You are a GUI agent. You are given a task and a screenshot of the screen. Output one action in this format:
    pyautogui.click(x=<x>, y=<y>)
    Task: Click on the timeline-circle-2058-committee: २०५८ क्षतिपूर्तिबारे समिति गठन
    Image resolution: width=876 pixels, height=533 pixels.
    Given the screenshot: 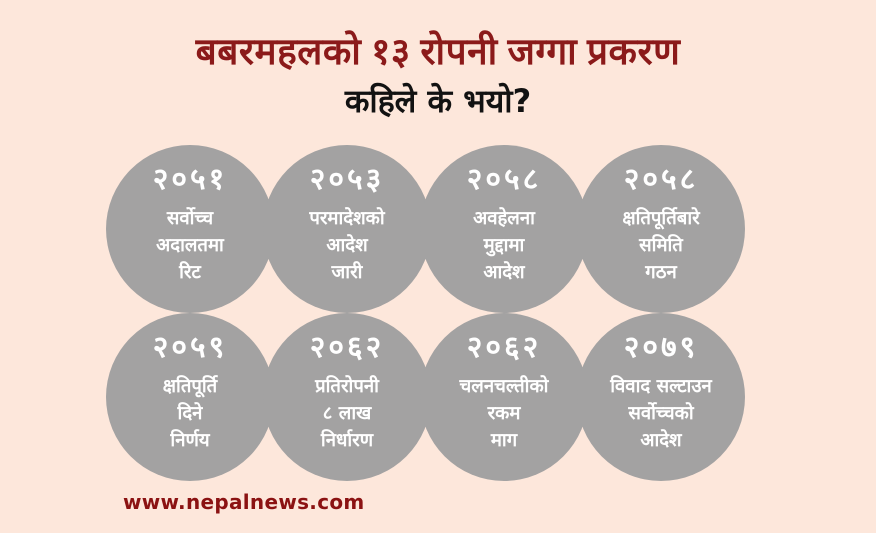 What is the action you would take?
    pyautogui.click(x=661, y=229)
    